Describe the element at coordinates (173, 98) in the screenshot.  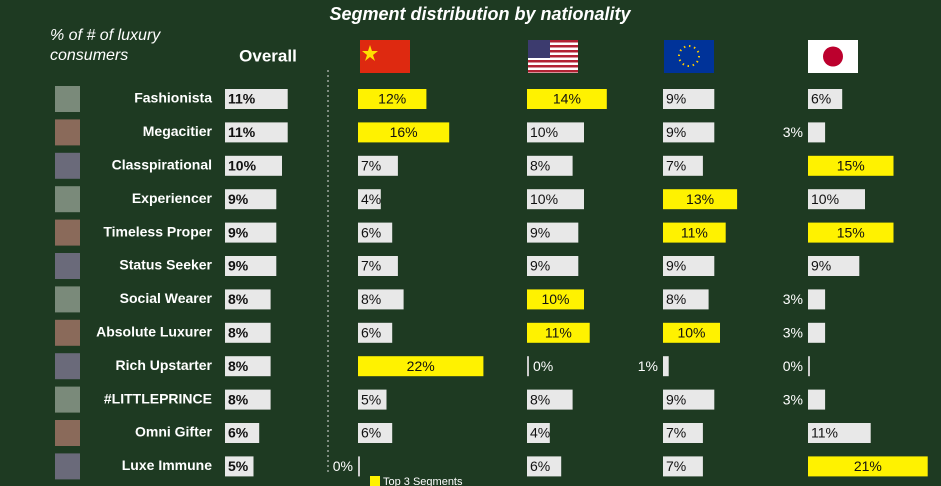
I see `category-label: Fashionista` at that location.